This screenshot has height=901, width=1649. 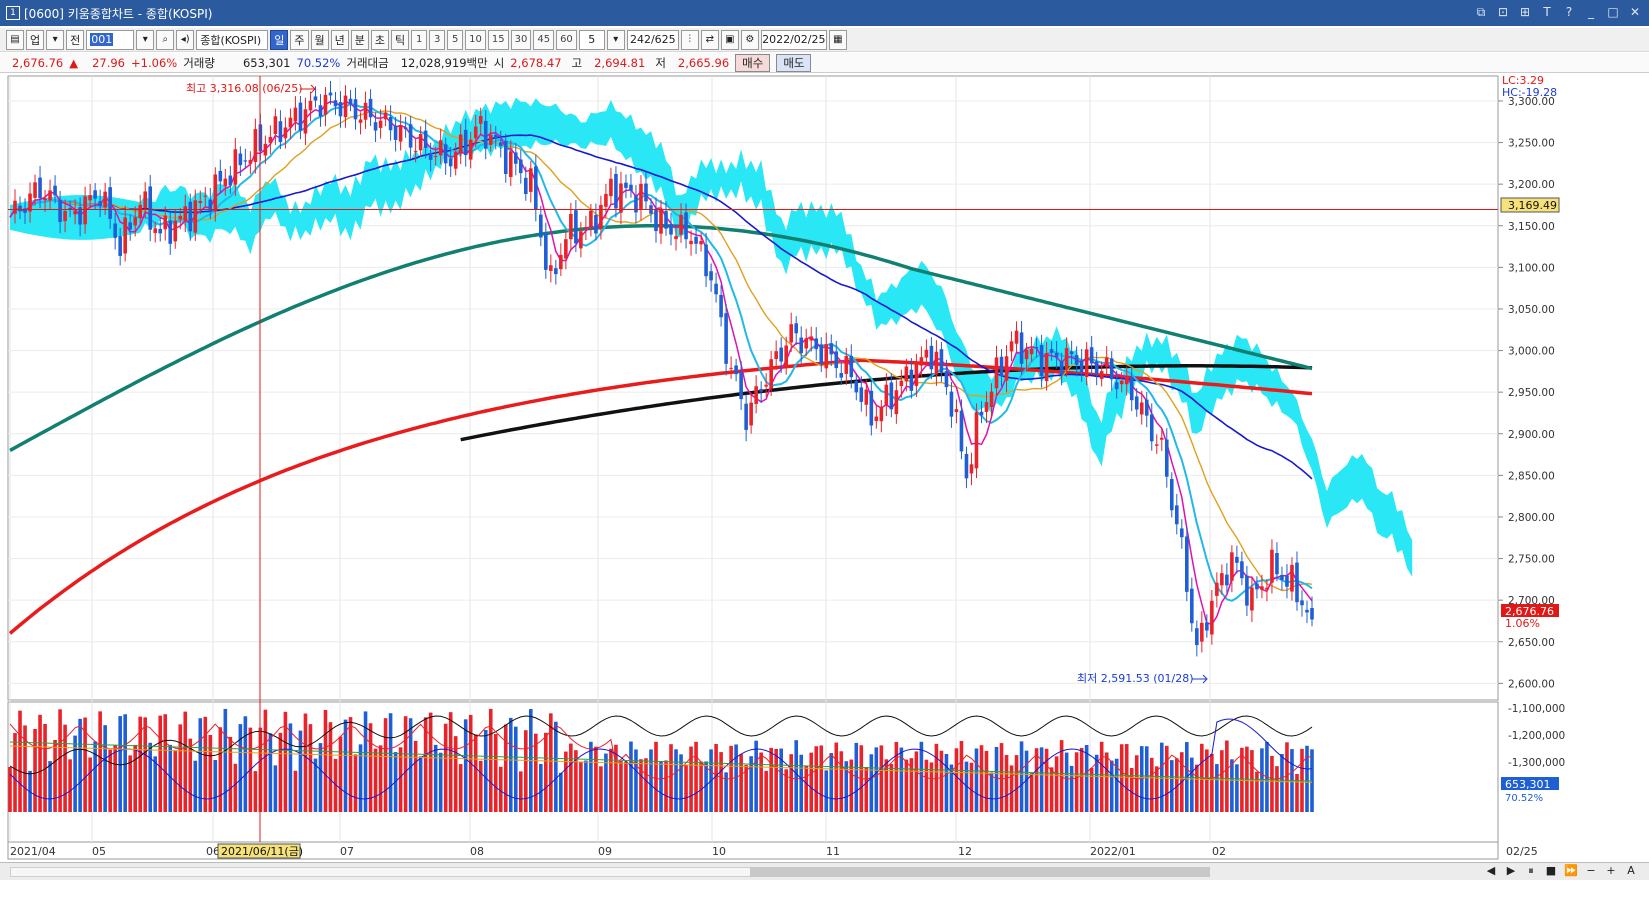 What do you see at coordinates (1558, 12) in the screenshot?
I see `window-controls: ⧉ ⊡ ⊞ T ? _ □ ✕` at bounding box center [1558, 12].